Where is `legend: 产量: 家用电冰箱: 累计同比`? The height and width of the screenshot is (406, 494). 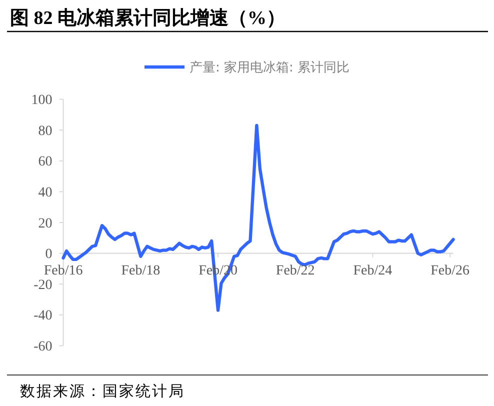 legend: 产量: 家用电冰箱: 累计同比 is located at coordinates (247, 68).